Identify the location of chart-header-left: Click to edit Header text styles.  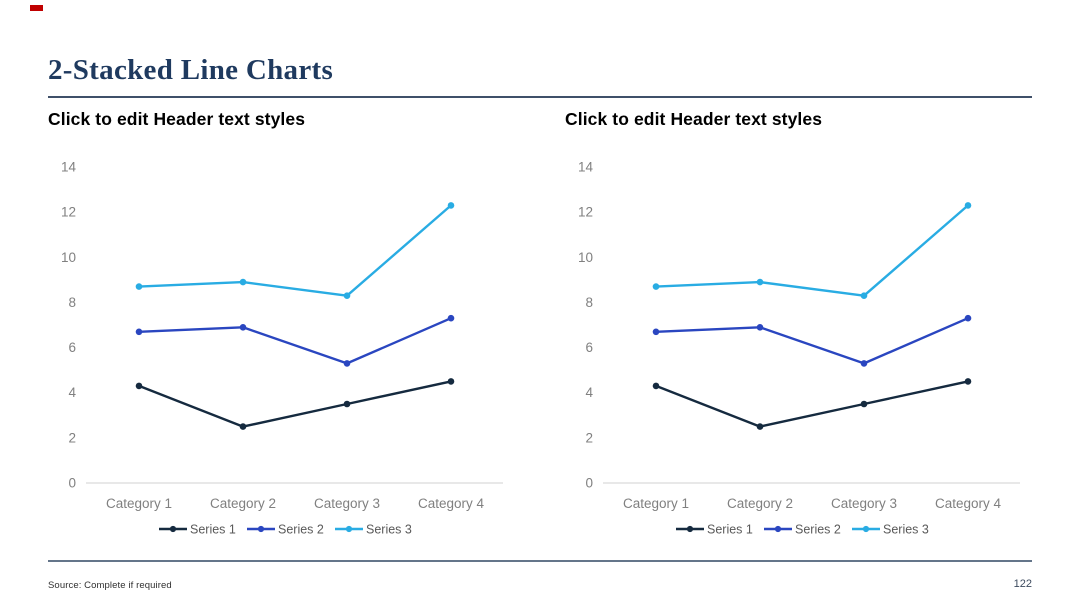
(177, 119).